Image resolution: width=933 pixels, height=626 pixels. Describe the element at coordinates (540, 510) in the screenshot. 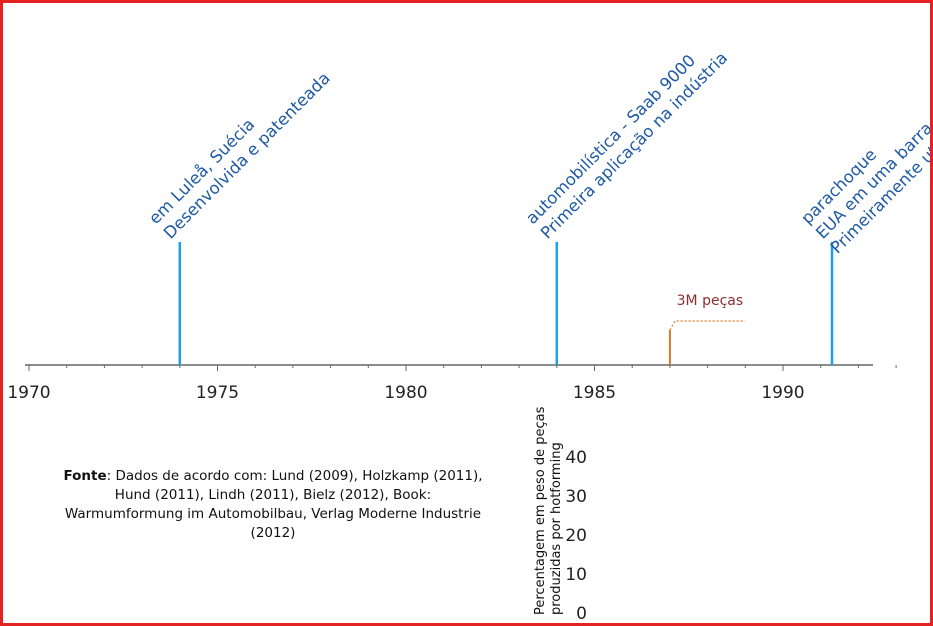

I see `y-axis-label: Percentagem em peso de peças` at that location.